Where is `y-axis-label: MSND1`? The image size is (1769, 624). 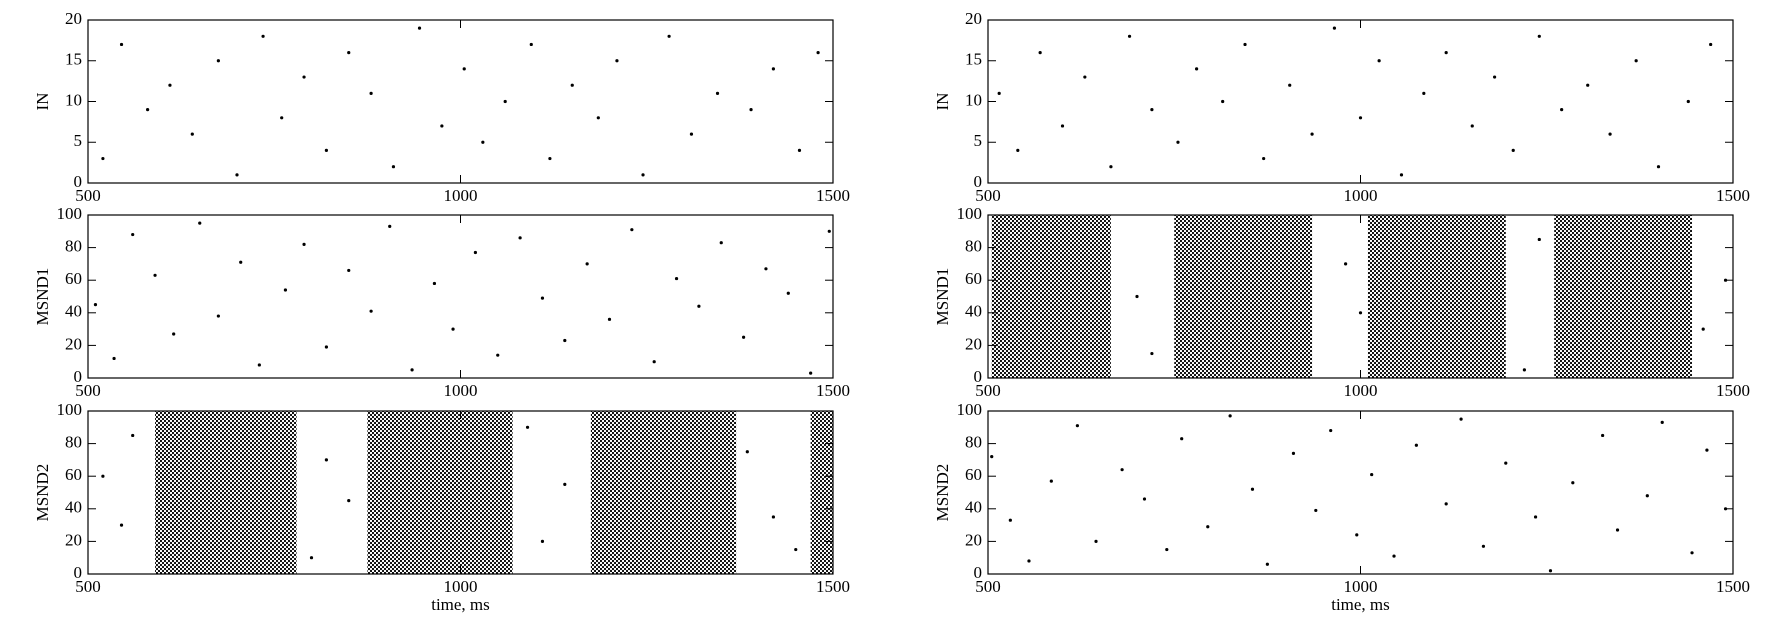
y-axis-label: MSND1 is located at coordinates (942, 297).